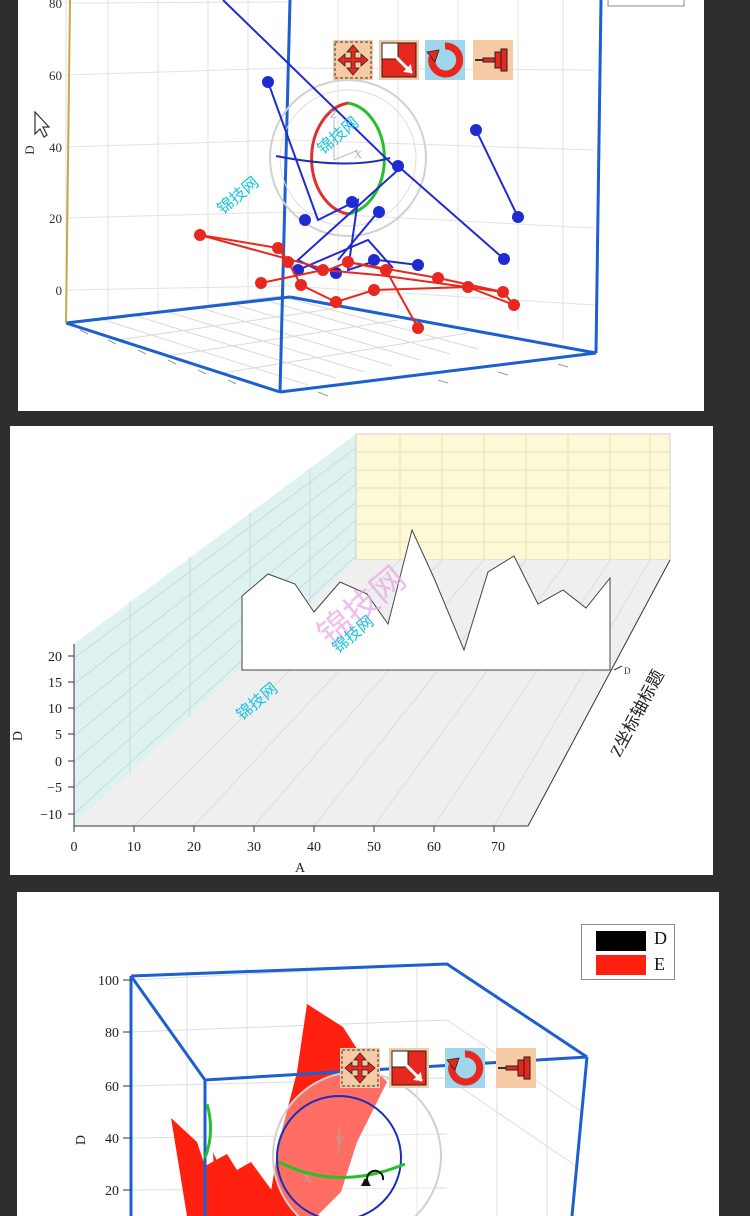 The image size is (750, 1216). What do you see at coordinates (348, 158) in the screenshot?
I see `rotation-gizmo: Z X` at bounding box center [348, 158].